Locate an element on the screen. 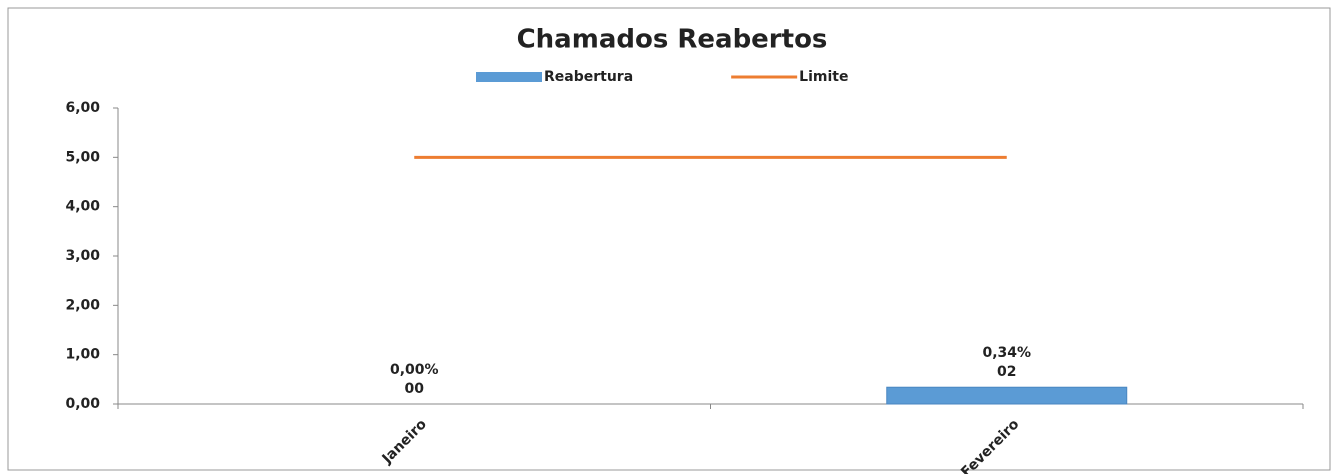 The image size is (1338, 474). chart-title: Chamados Reabertos is located at coordinates (672, 40).